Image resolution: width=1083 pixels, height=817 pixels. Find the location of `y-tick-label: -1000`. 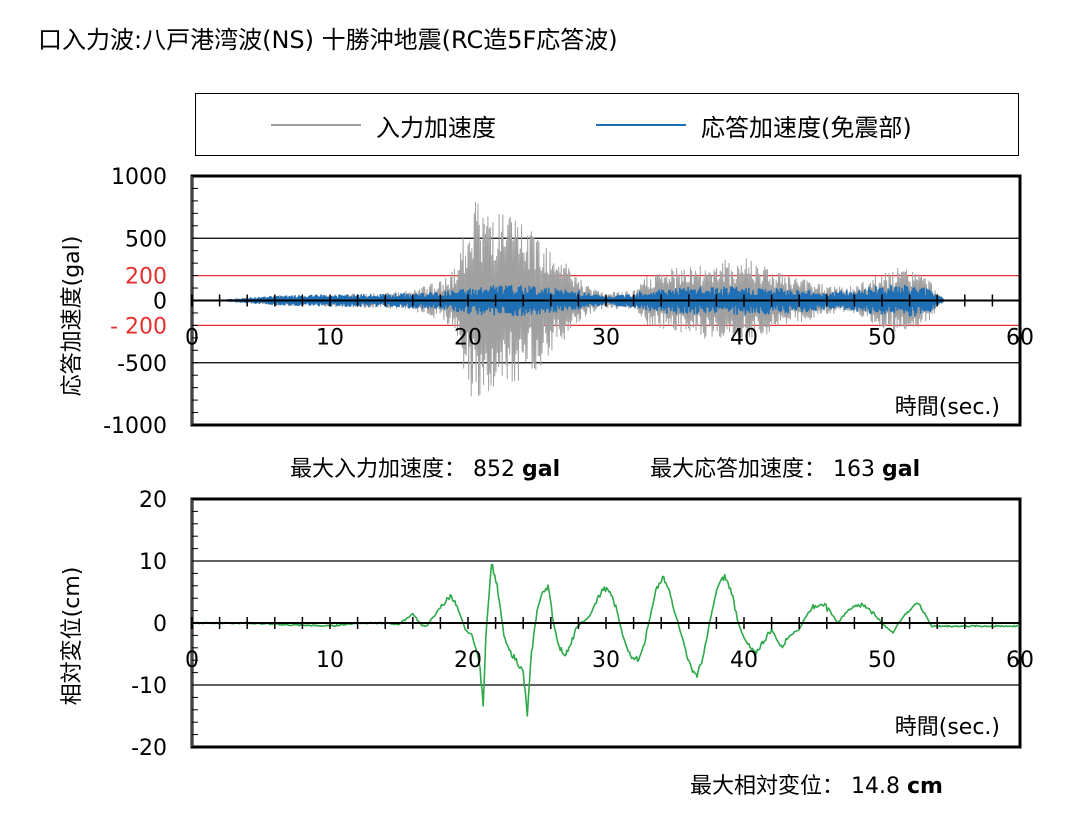

y-tick-label: -1000 is located at coordinates (135, 426).